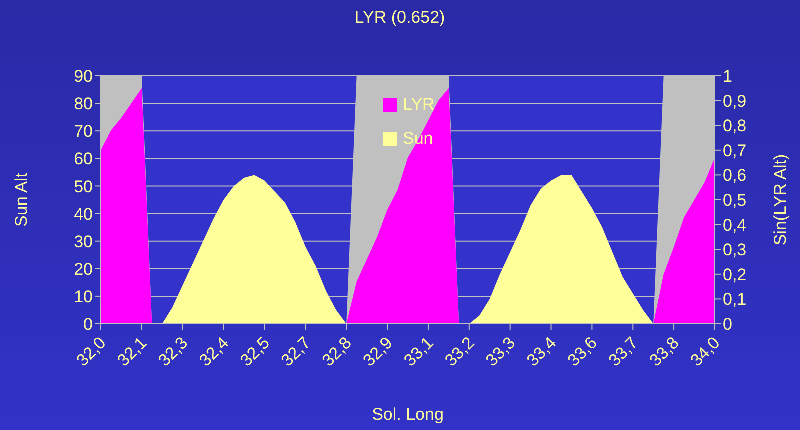  Describe the element at coordinates (780, 200) in the screenshot. I see `y2-axis-title: Sin(LYR Alt)` at that location.